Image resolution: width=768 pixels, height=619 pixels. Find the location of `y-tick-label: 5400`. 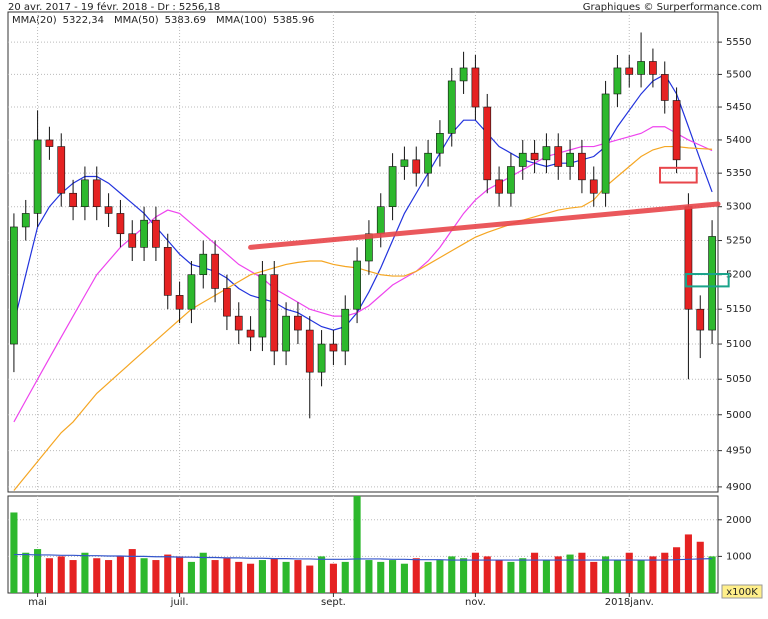

y-tick-label: 5400 is located at coordinates (738, 140).